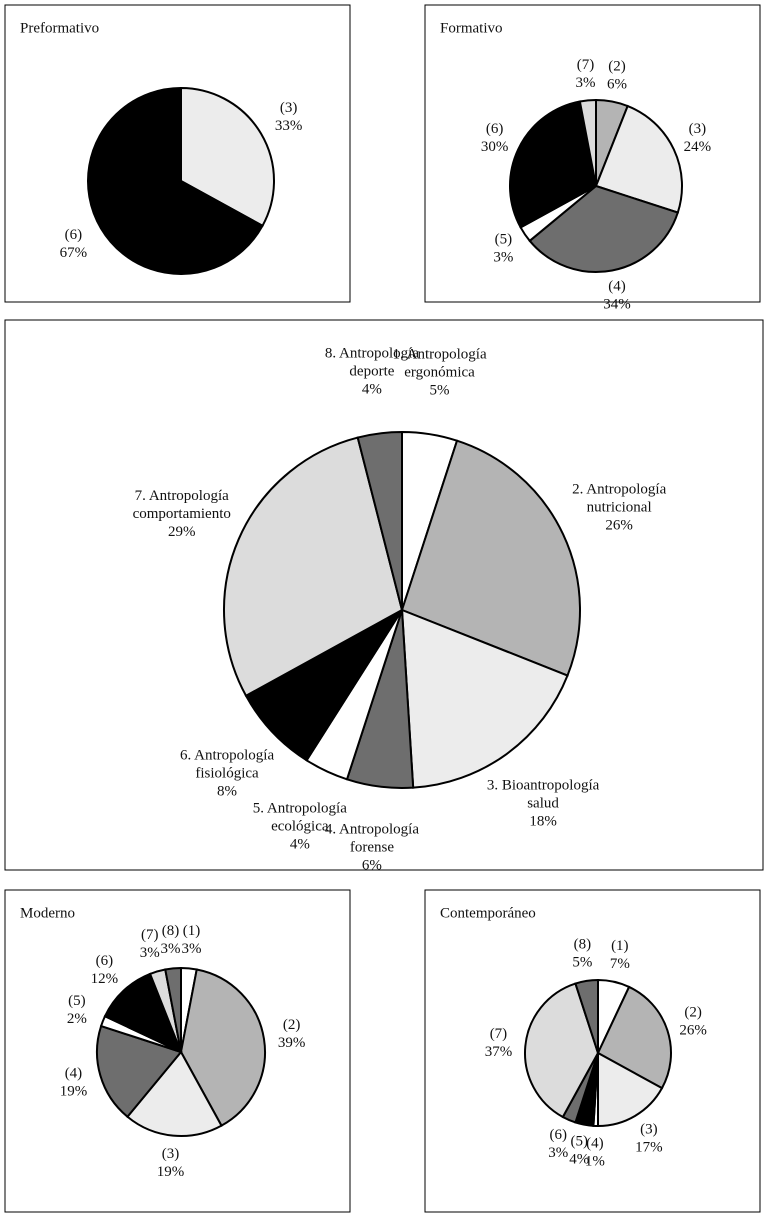  Describe the element at coordinates (619, 507) in the screenshot. I see `slice-label: nutricional` at that location.